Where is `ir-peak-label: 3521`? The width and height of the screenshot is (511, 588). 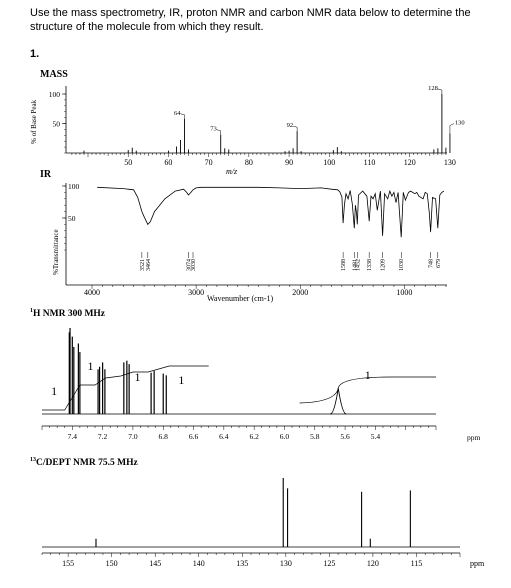 ir-peak-label: 3521 is located at coordinates (143, 265).